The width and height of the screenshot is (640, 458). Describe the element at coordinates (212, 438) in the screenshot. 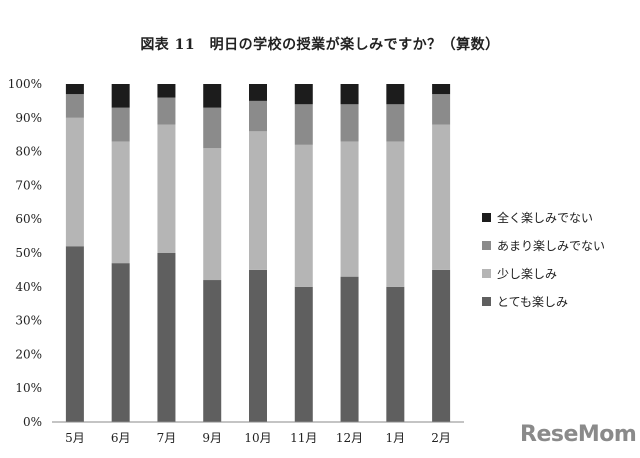

I see `x-tick-label: 9月` at that location.